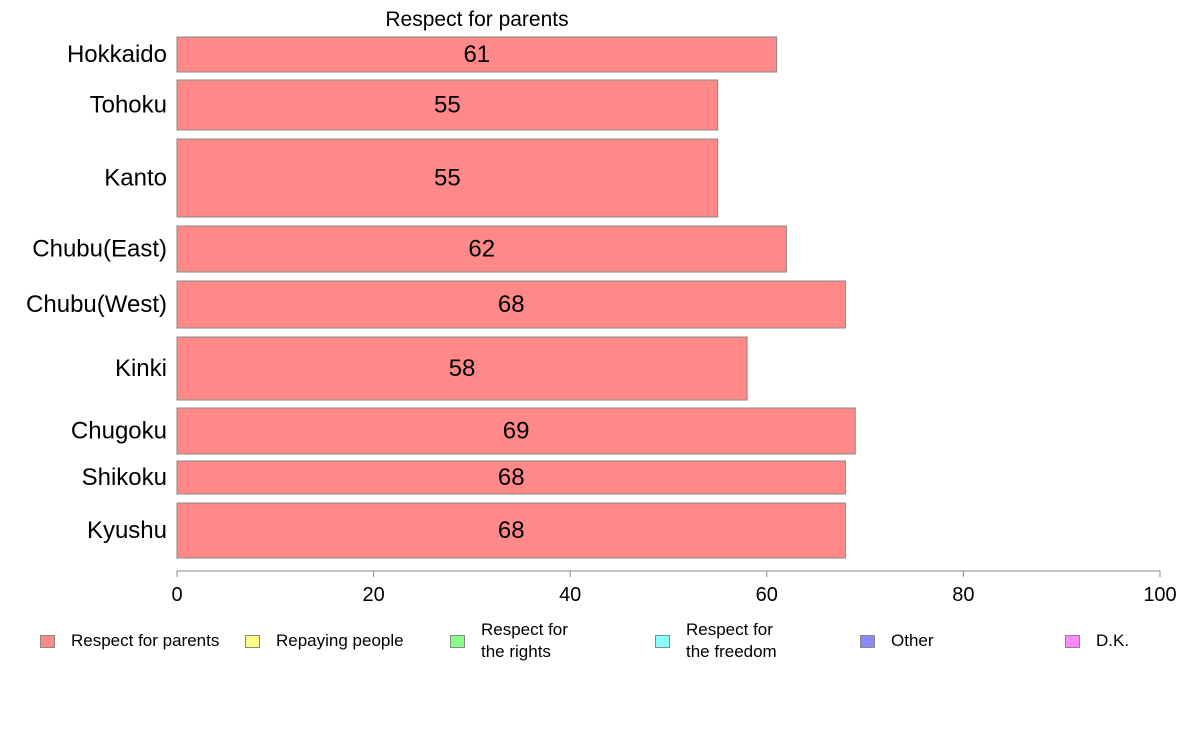 Image resolution: width=1188 pixels, height=736 pixels. What do you see at coordinates (141, 368) in the screenshot?
I see `category-label: Kinki` at bounding box center [141, 368].